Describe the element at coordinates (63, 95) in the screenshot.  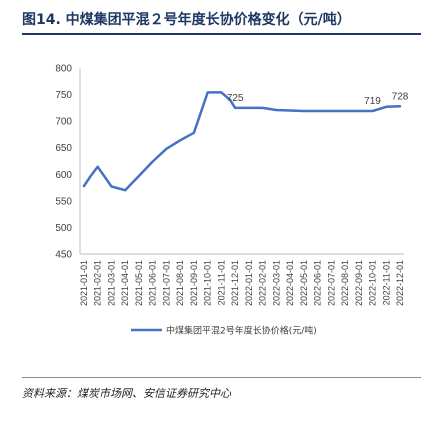
I see `y-tick-label: 750` at that location.